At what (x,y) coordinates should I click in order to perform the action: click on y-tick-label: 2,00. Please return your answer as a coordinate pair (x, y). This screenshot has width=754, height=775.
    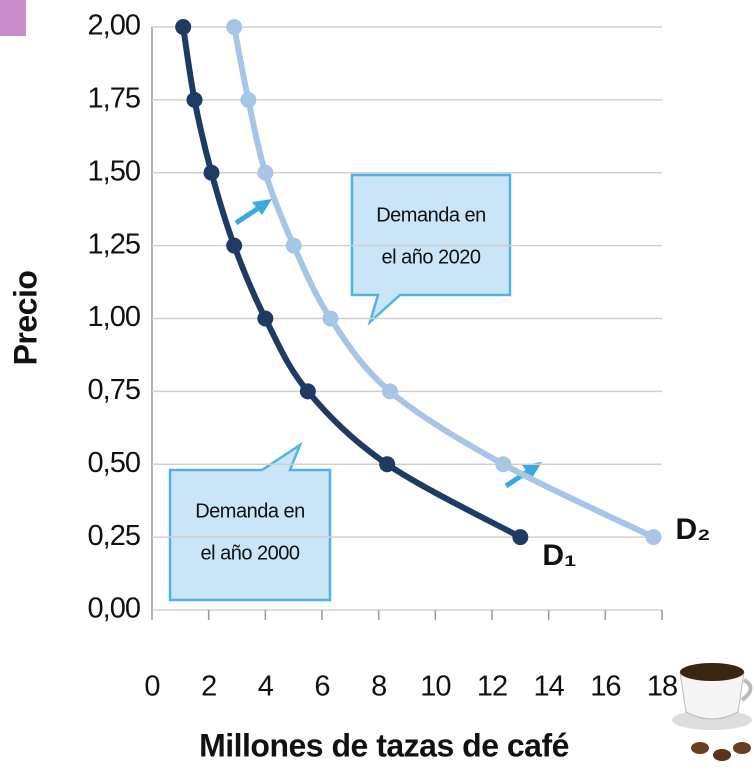
    Looking at the image, I should click on (114, 26).